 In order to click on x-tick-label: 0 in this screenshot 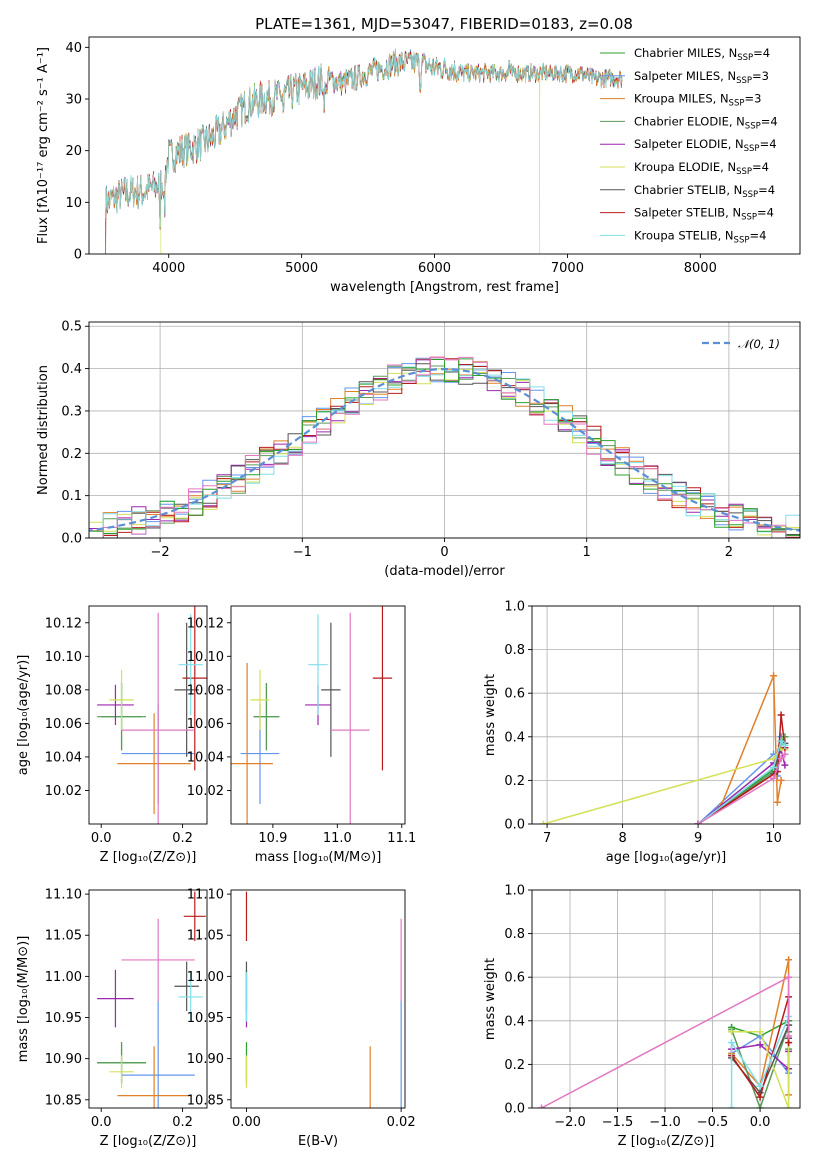, I will do `click(444, 552)`.